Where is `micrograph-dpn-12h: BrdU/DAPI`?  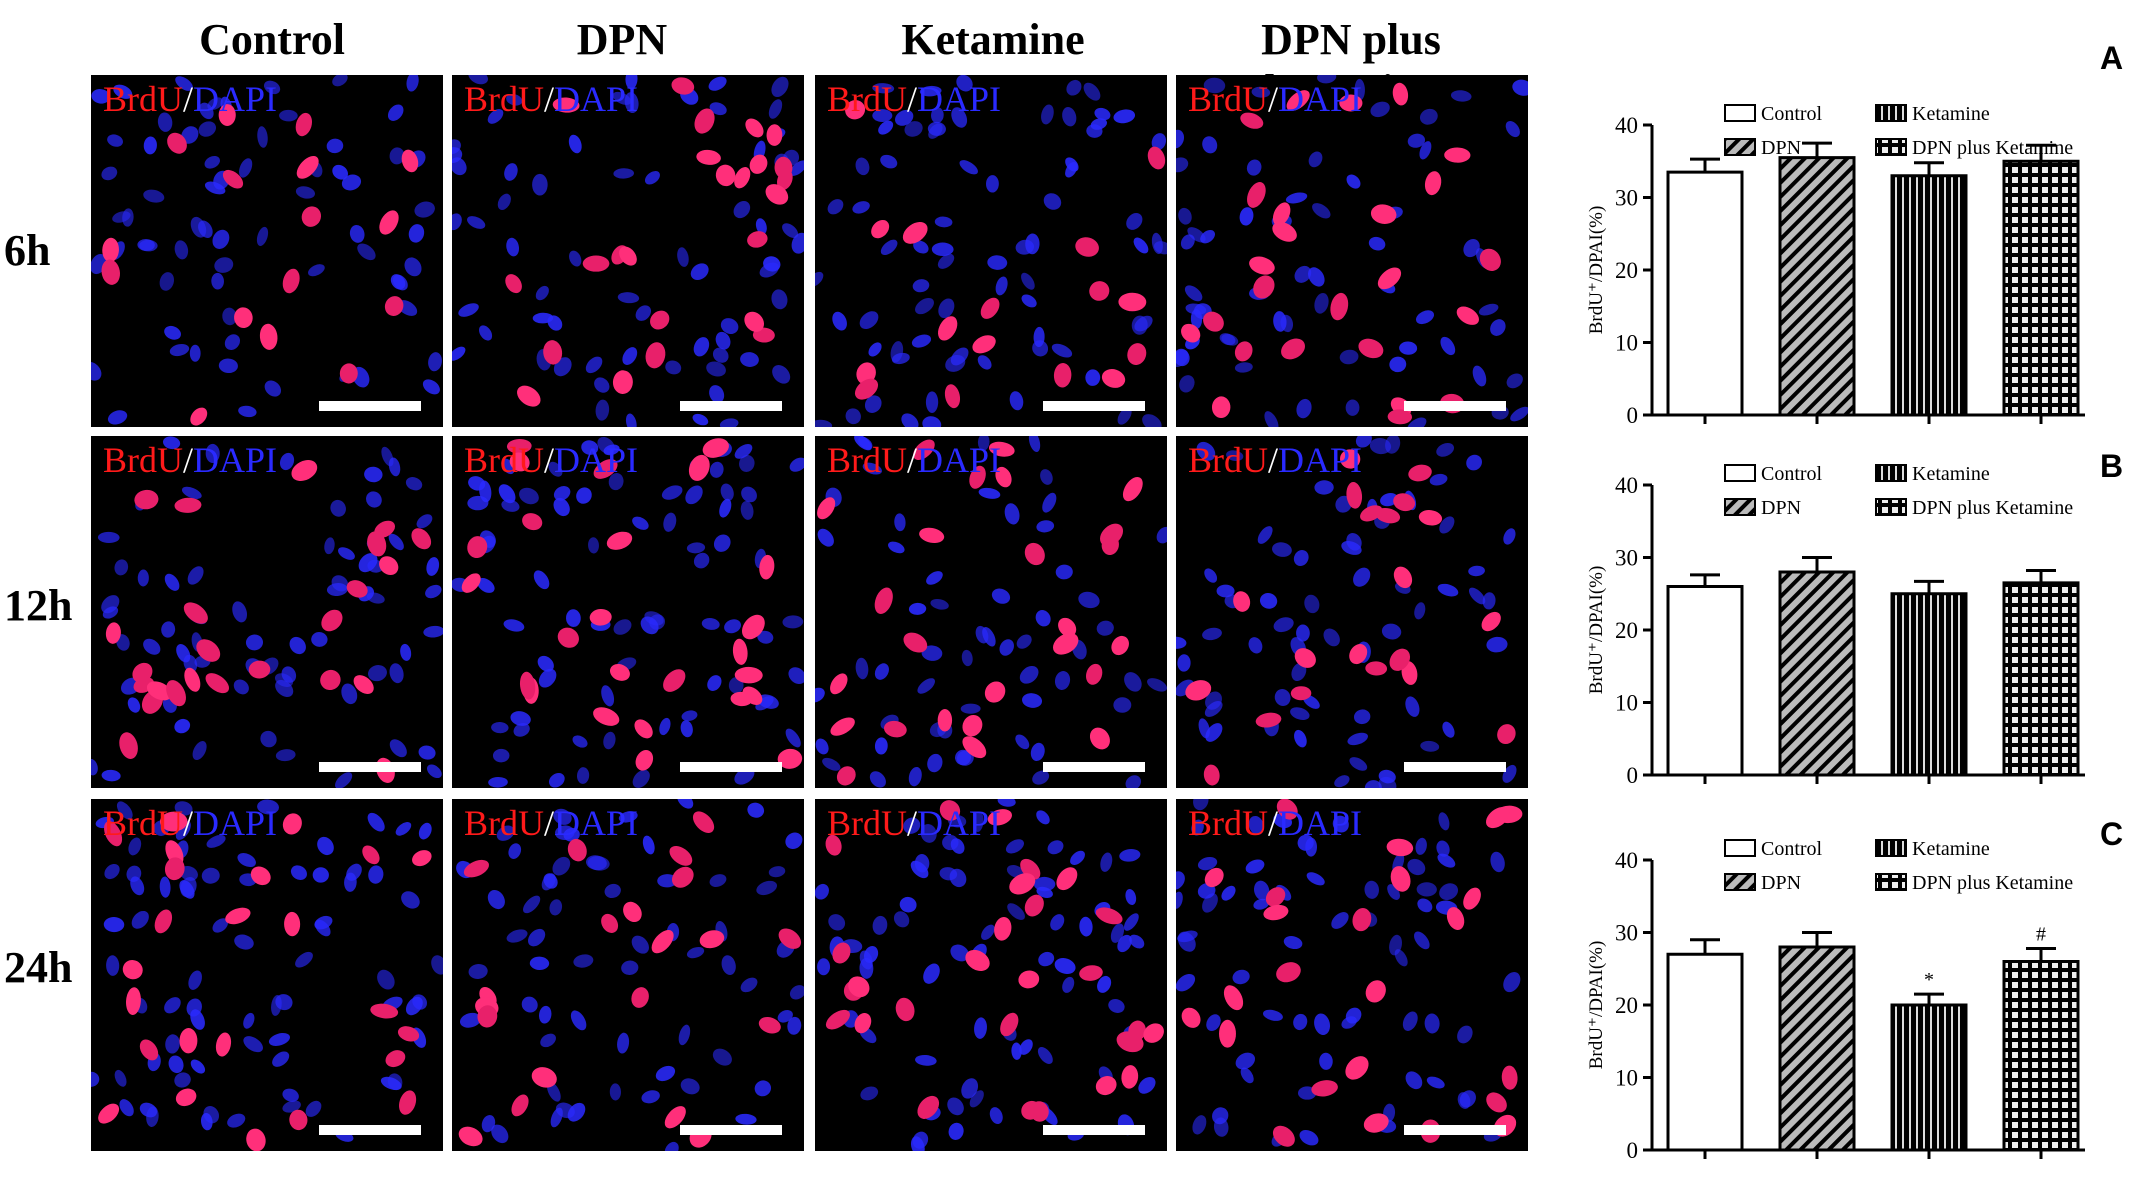 micrograph-dpn-12h: BrdU/DAPI is located at coordinates (628, 612).